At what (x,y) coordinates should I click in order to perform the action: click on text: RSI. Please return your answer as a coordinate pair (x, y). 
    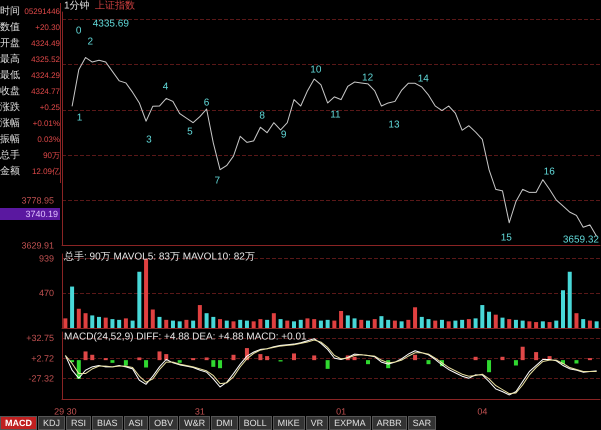
    Looking at the image, I should click on (79, 423).